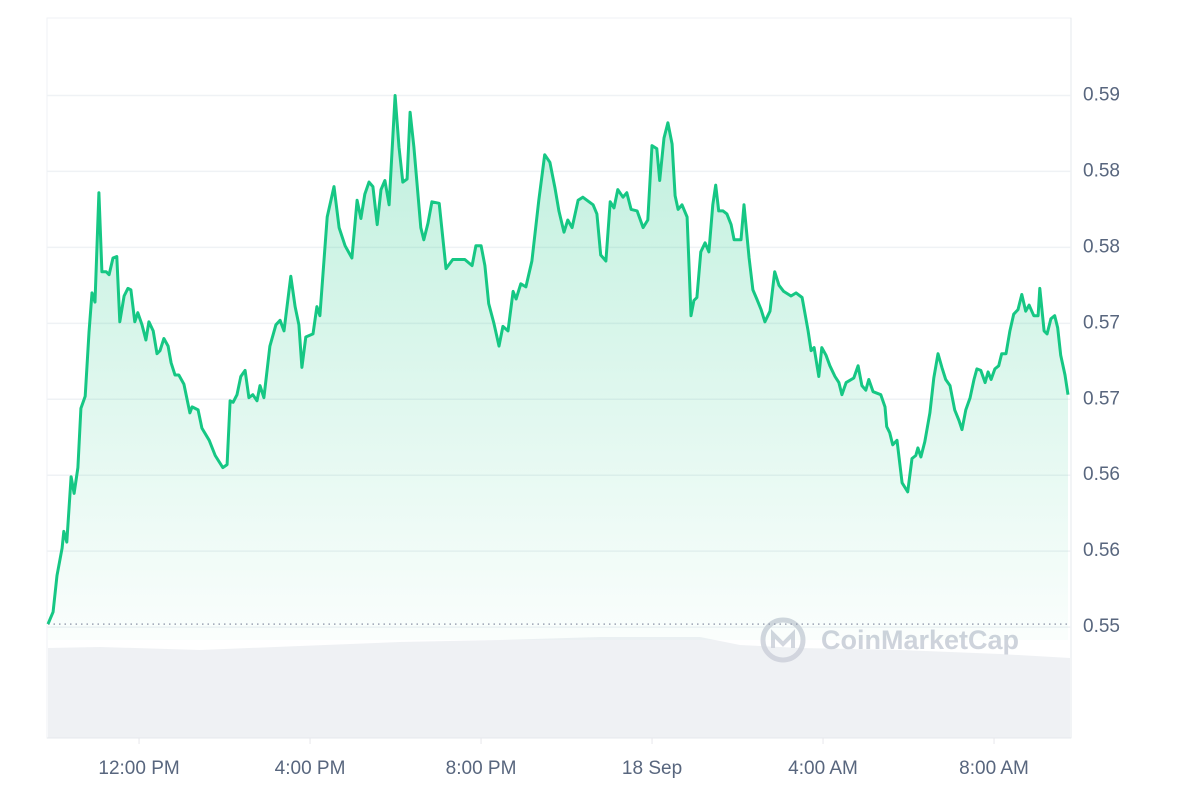  I want to click on volume-area, so click(559, 687).